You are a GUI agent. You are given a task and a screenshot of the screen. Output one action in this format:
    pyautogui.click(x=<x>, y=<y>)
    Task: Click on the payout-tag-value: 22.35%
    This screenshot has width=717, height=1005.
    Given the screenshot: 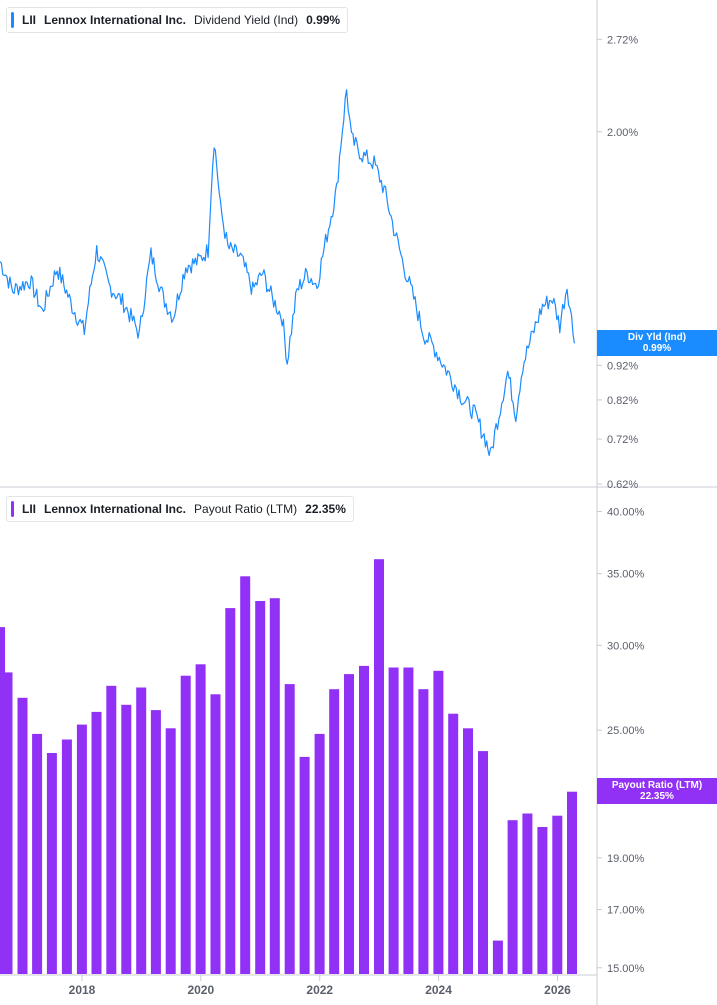 What is the action you would take?
    pyautogui.click(x=657, y=796)
    